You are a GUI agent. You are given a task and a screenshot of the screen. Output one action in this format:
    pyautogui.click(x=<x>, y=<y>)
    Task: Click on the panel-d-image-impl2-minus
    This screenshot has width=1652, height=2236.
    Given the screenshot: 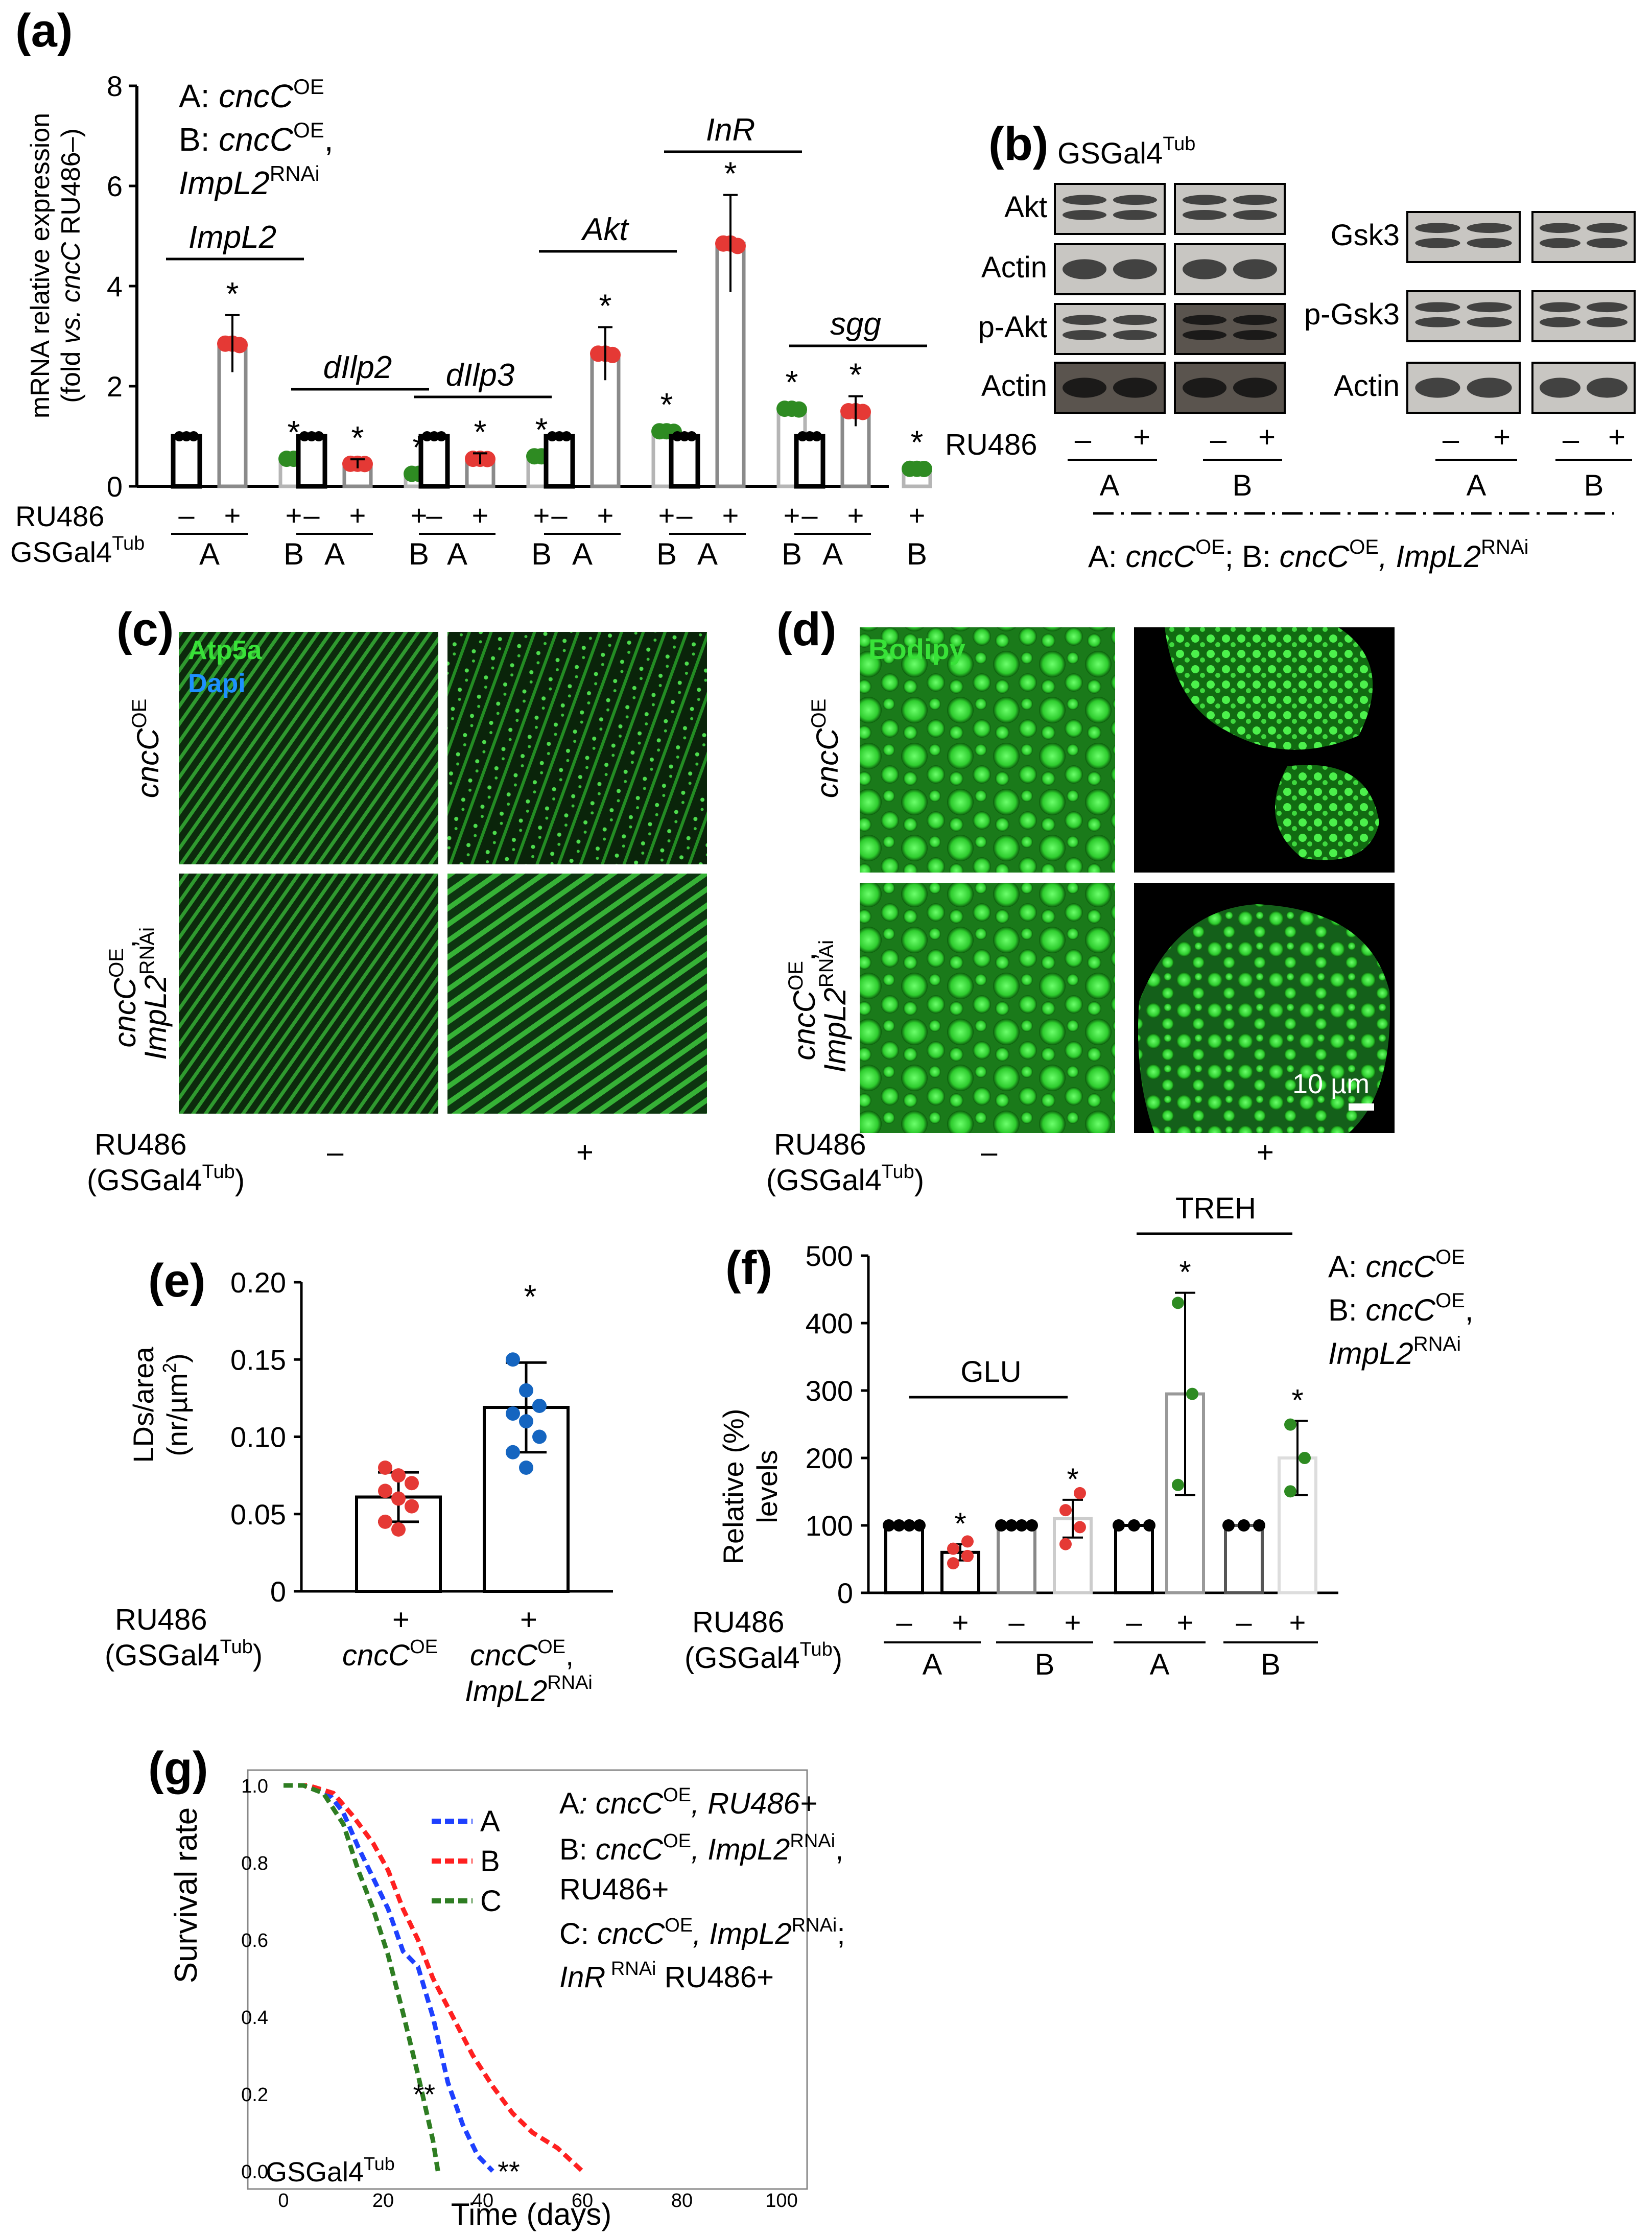 What is the action you would take?
    pyautogui.click(x=987, y=1008)
    